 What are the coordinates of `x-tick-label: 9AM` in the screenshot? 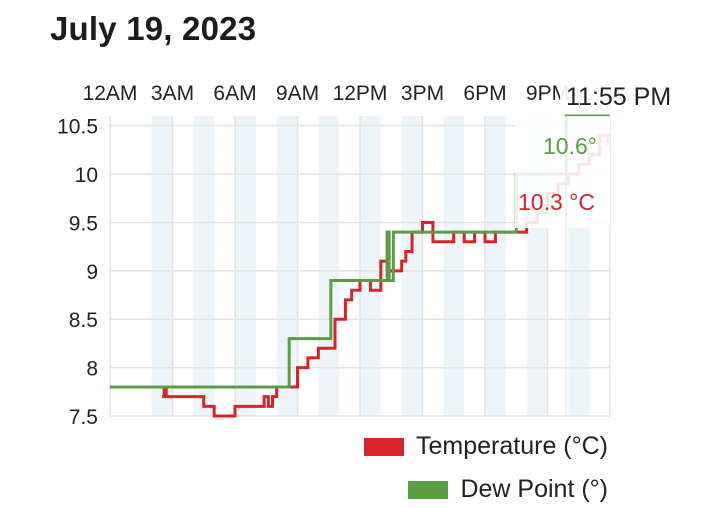 It's located at (297, 93).